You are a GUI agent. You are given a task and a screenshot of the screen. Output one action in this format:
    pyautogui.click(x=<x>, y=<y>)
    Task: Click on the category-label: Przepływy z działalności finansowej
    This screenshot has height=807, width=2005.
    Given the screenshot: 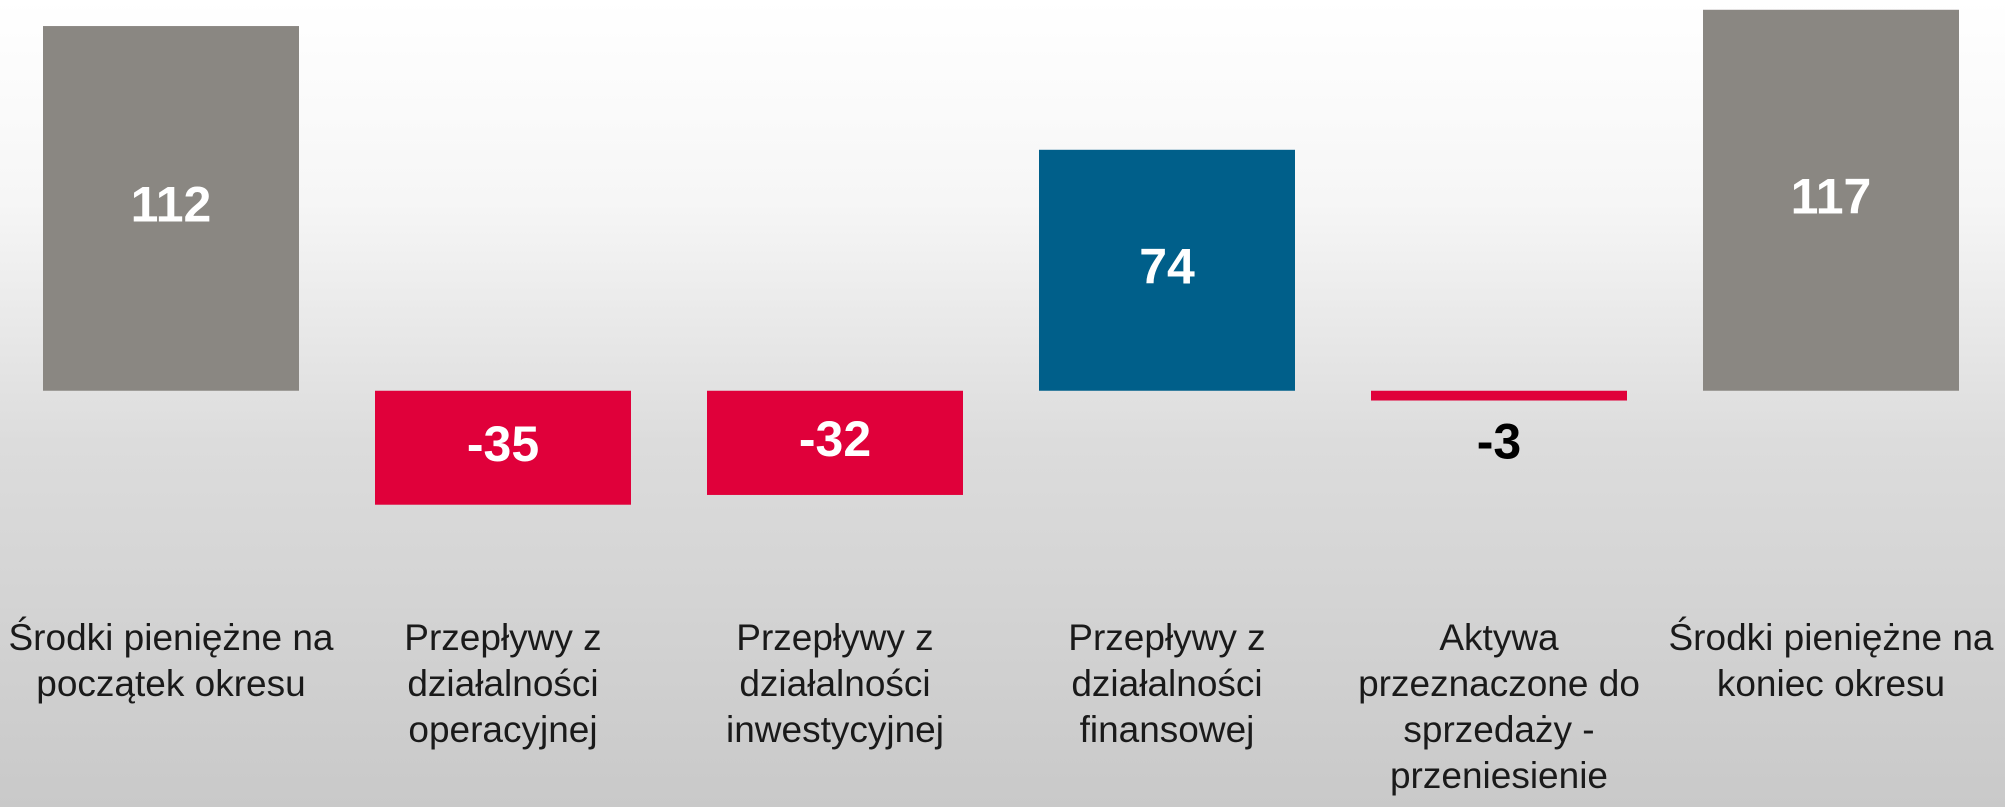 What is the action you would take?
    pyautogui.click(x=1167, y=683)
    